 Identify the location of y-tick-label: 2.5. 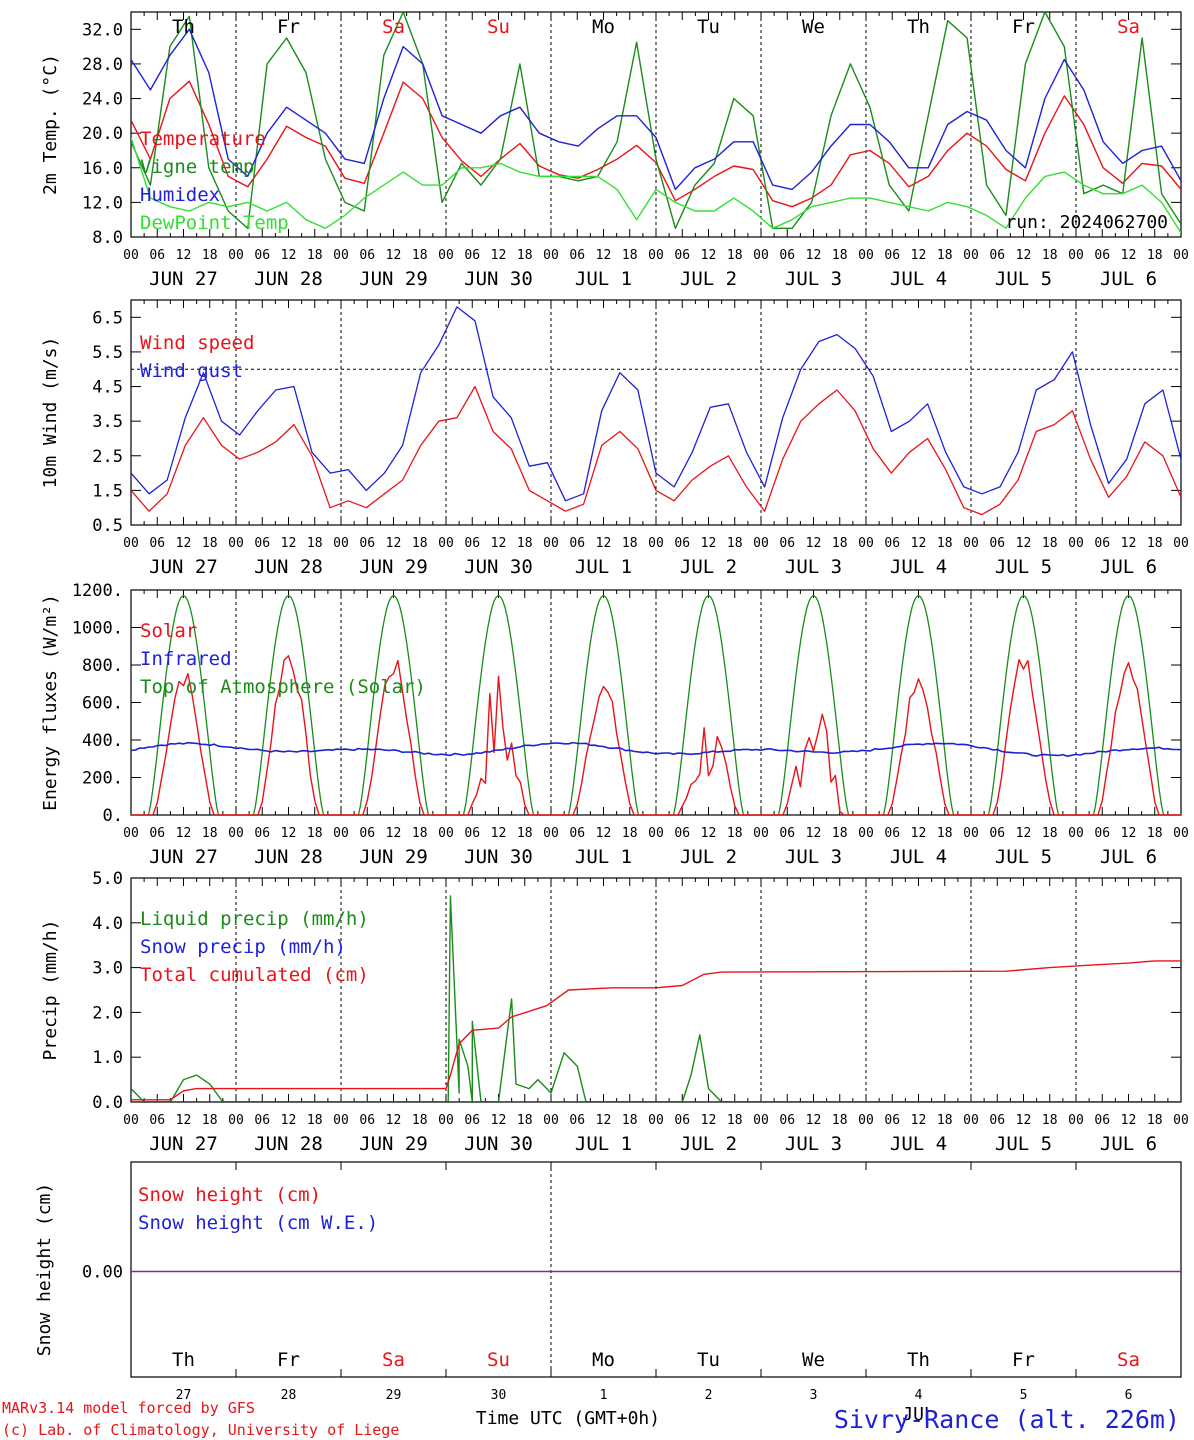
(107, 457).